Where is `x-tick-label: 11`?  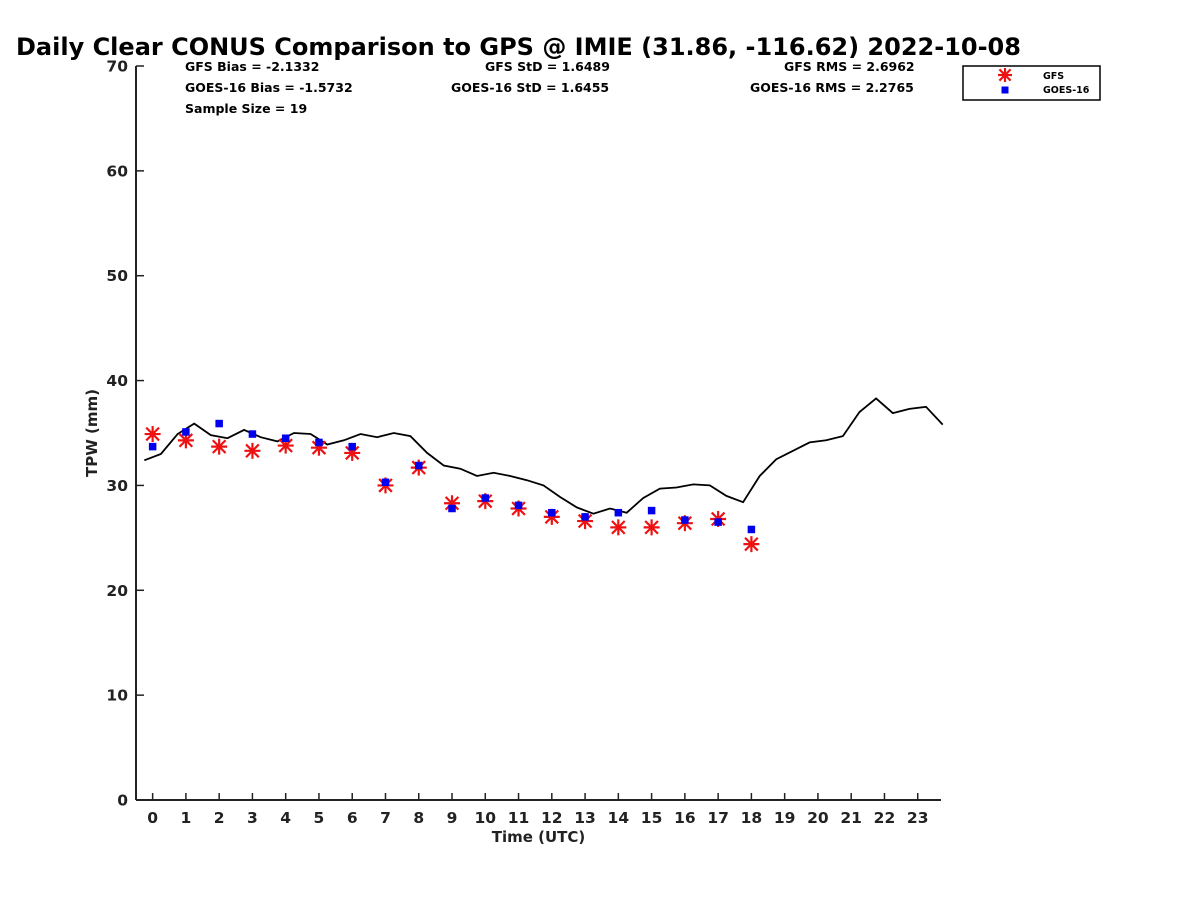
x-tick-label: 11 is located at coordinates (519, 818).